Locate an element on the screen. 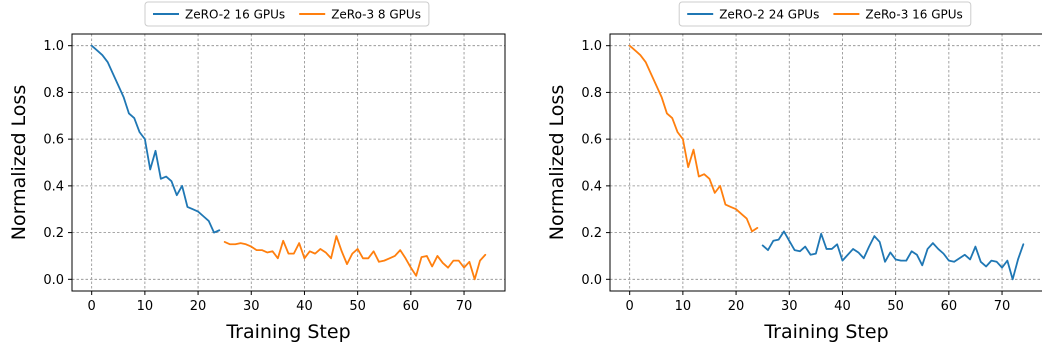 The height and width of the screenshot is (350, 1042). legend-label: ZeRO-2 16 GPUs is located at coordinates (235, 15).